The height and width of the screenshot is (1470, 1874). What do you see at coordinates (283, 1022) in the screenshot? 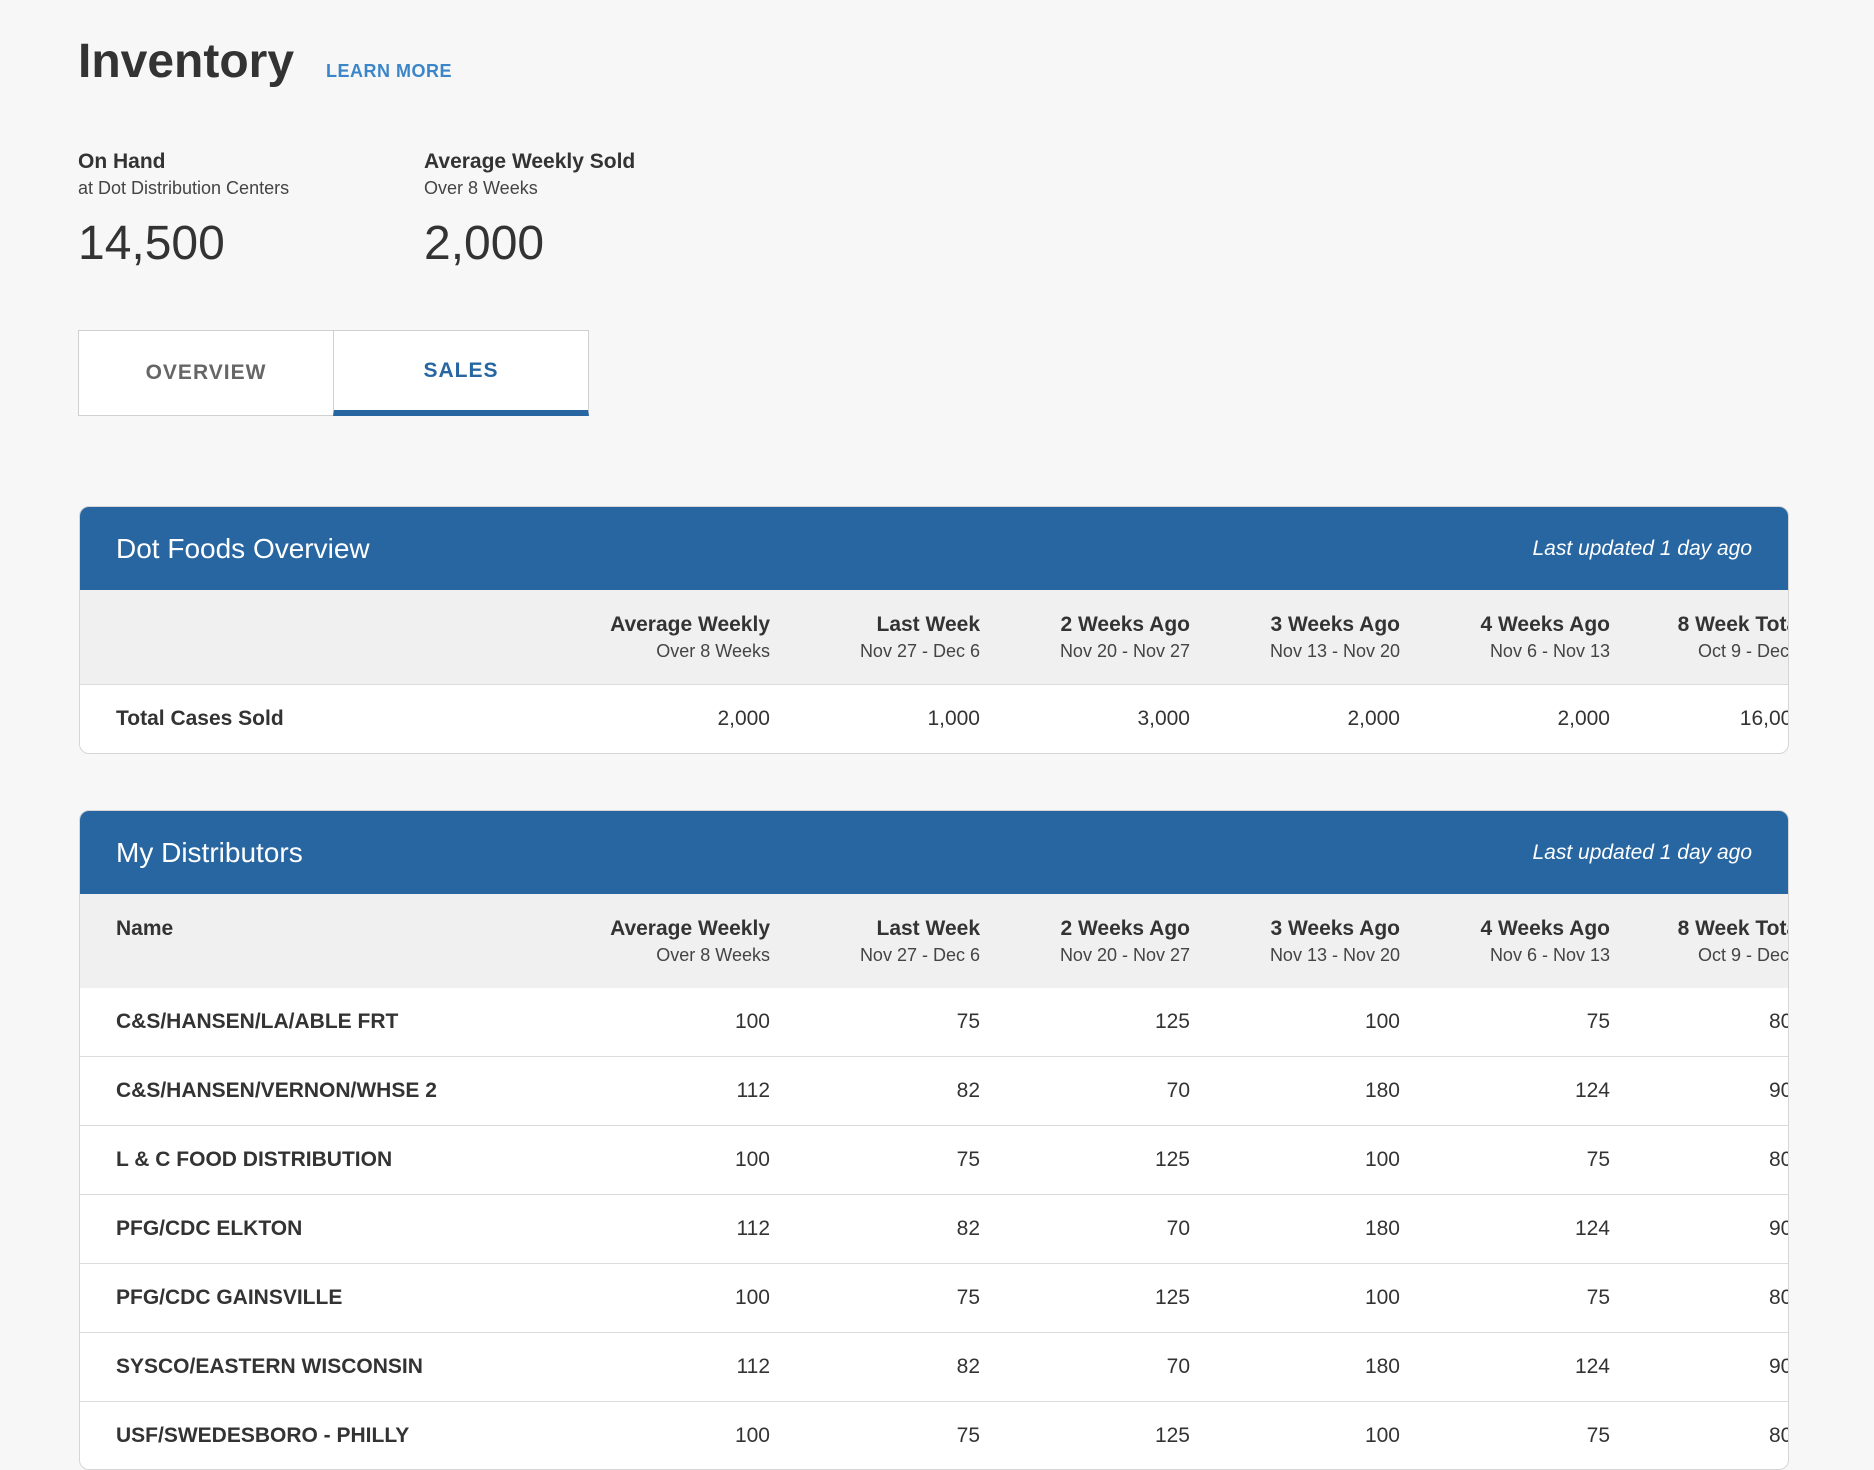
I see `distributor-name: C&S/HANSEN/LA/ABLE FRT` at bounding box center [283, 1022].